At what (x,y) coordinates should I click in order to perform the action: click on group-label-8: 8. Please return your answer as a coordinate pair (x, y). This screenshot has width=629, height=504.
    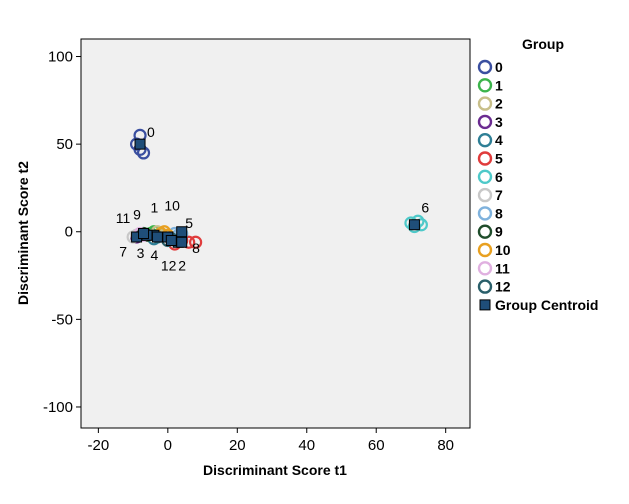
    Looking at the image, I should click on (196, 248).